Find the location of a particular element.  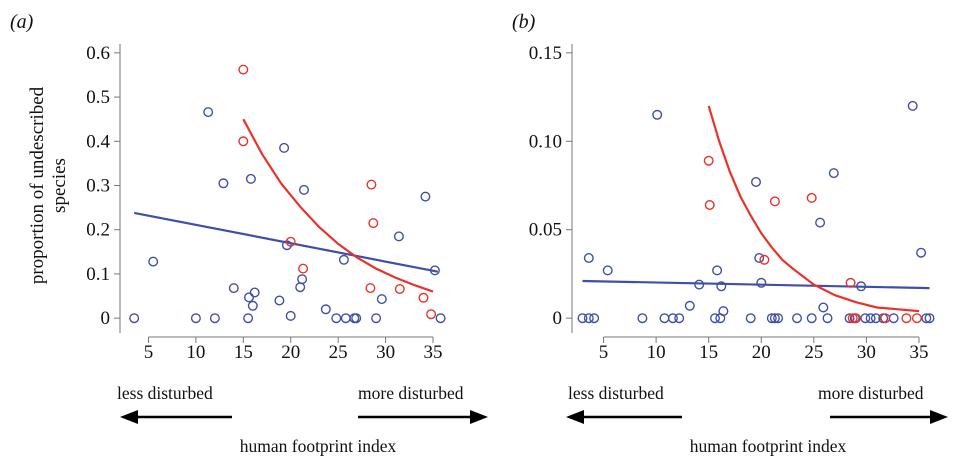

panel-a-less-disturbed-label: less disturbed is located at coordinates (165, 393).